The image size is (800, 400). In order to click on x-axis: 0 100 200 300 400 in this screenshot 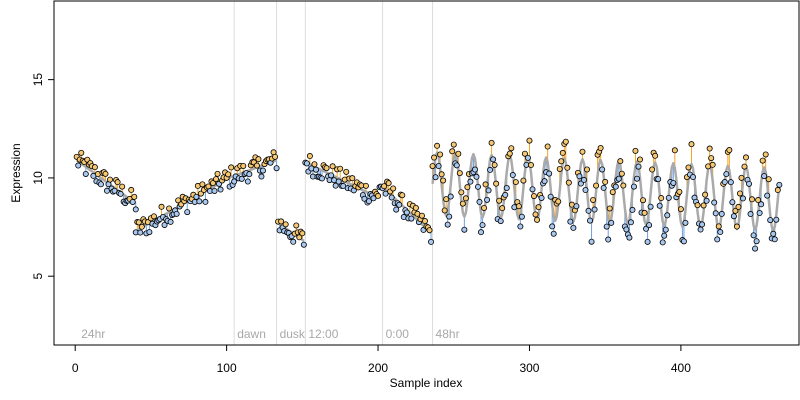, I will do `click(381, 359)`.